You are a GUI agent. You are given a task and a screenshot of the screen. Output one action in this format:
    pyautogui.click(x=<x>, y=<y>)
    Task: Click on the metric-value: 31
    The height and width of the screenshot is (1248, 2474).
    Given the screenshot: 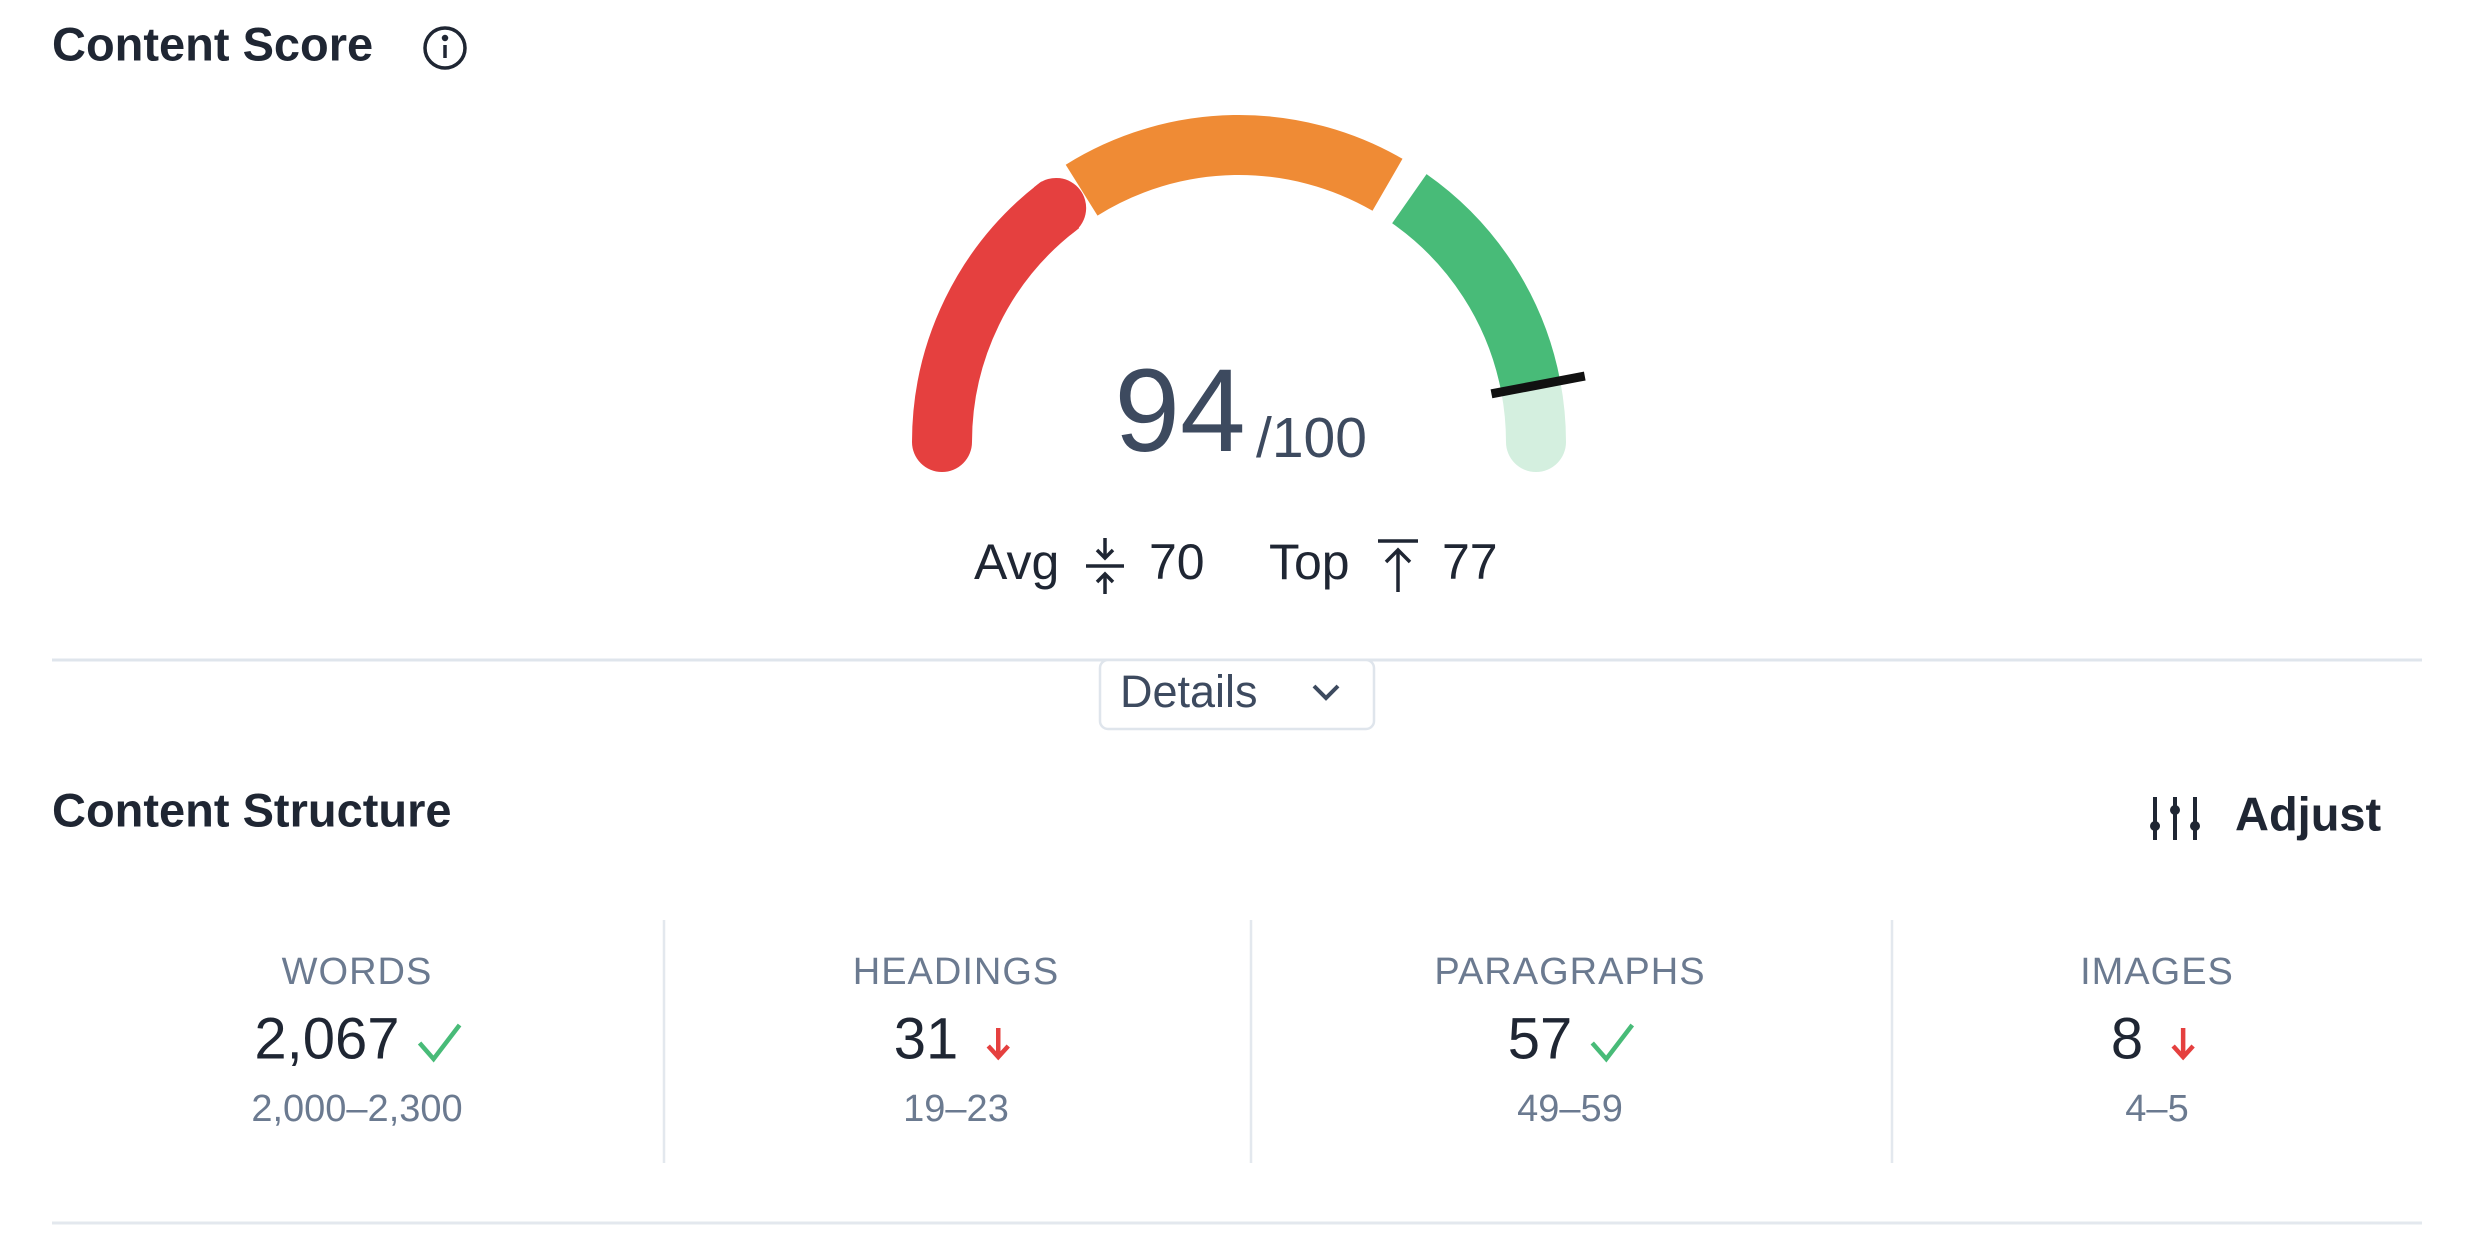 What is the action you would take?
    pyautogui.click(x=926, y=1038)
    